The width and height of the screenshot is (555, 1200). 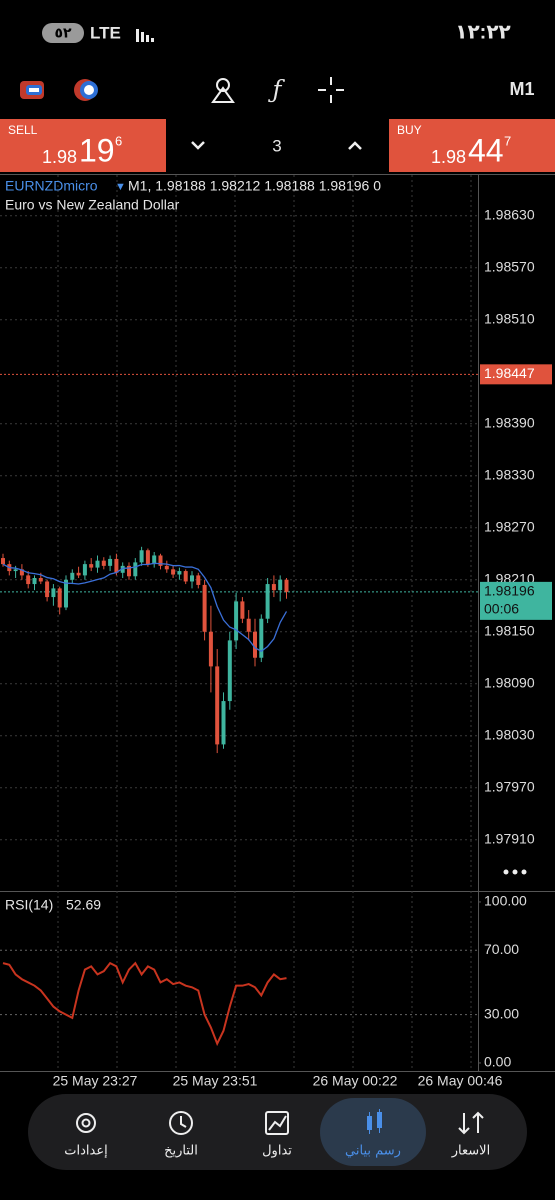 What do you see at coordinates (509, 591) in the screenshot?
I see `bid-label: 1.98196` at bounding box center [509, 591].